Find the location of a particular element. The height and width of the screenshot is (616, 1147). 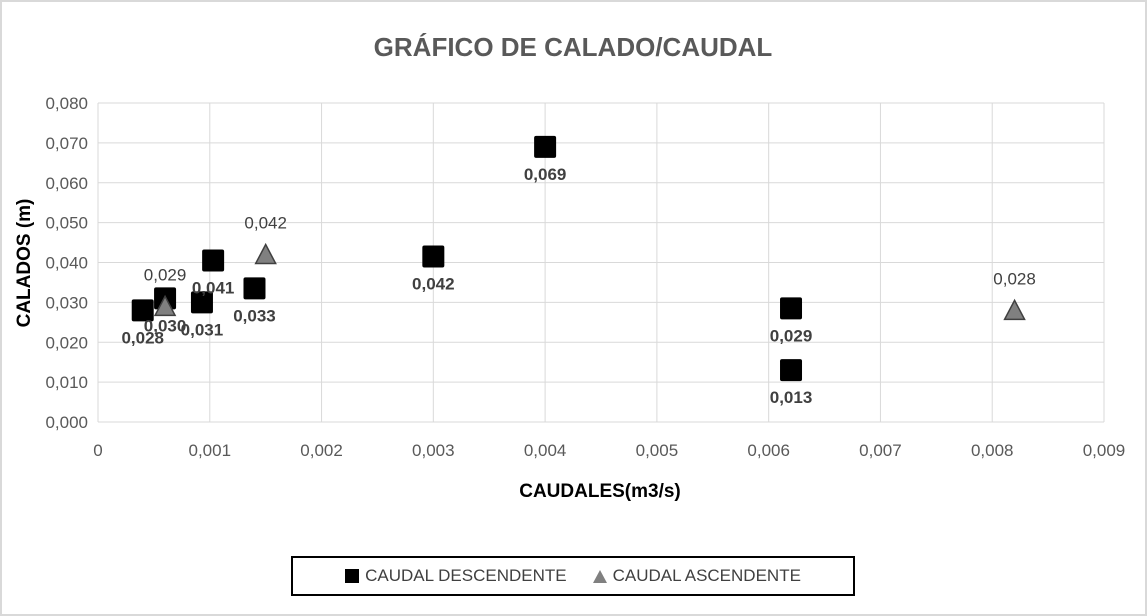

x-tick-label: 0,005 is located at coordinates (657, 450).